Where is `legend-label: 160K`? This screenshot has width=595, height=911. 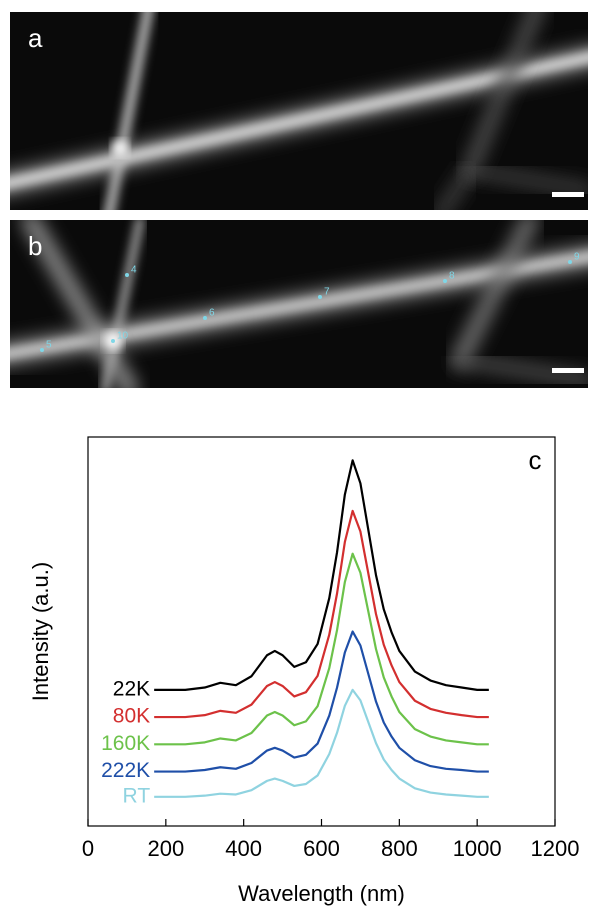 legend-label: 160K is located at coordinates (125, 743).